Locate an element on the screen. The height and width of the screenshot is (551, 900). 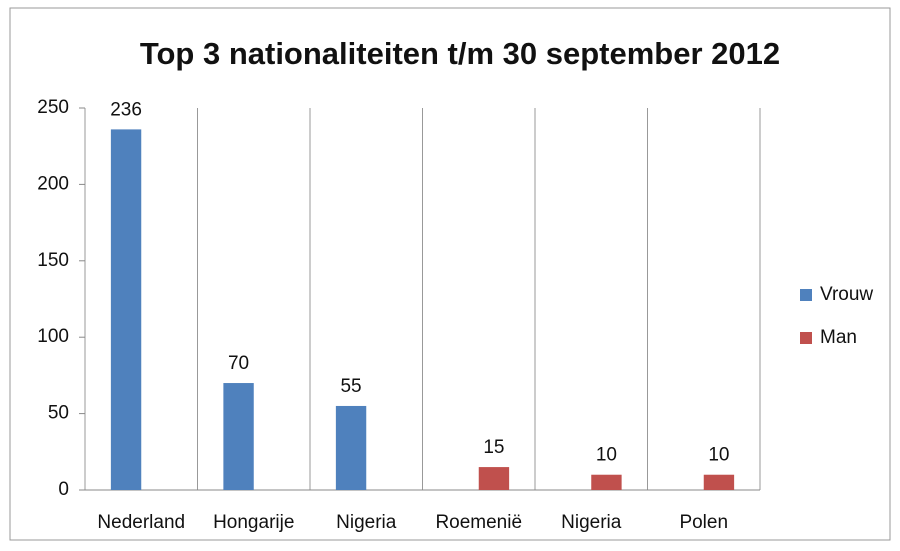
y-tick-label: 250 is located at coordinates (53, 107).